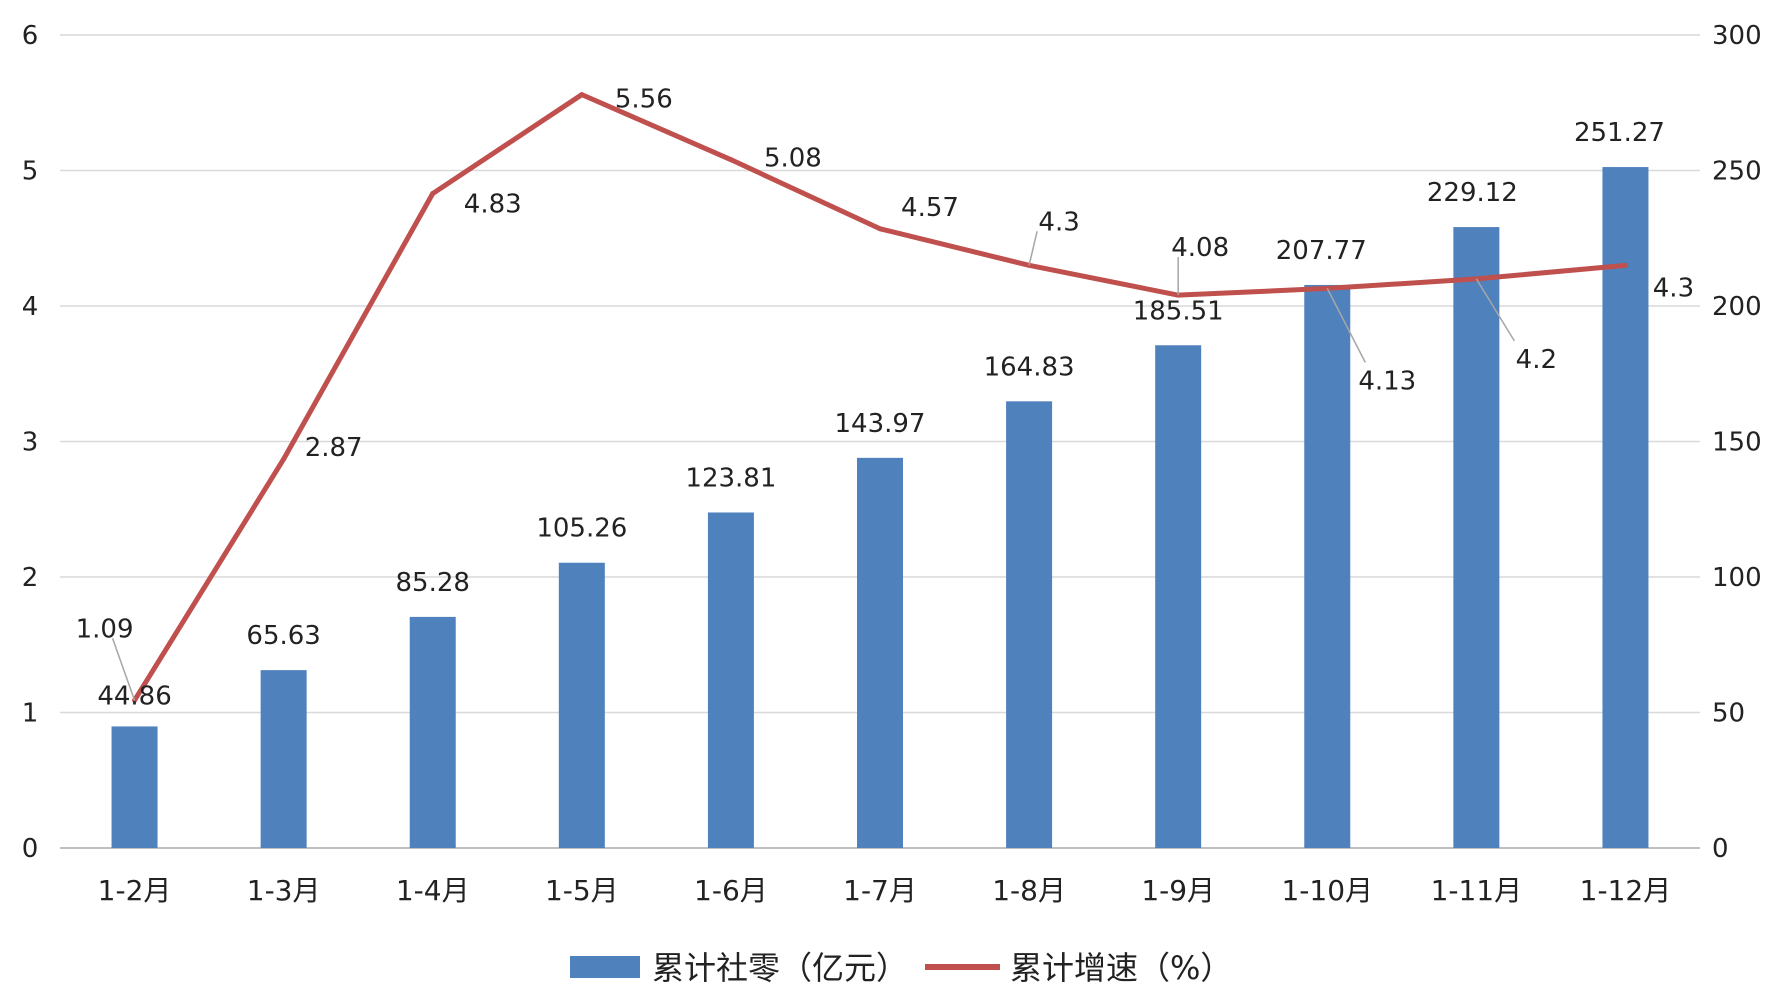 The width and height of the screenshot is (1785, 994). I want to click on bar-data-label: 65.63, so click(283, 636).